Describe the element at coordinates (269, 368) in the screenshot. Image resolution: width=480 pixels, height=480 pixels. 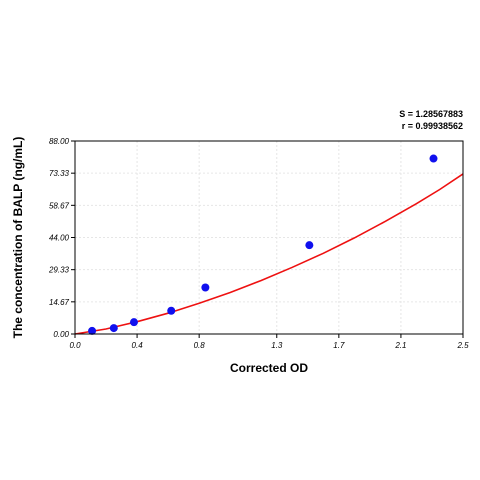
I see `x-axis-title: Corrected OD` at that location.